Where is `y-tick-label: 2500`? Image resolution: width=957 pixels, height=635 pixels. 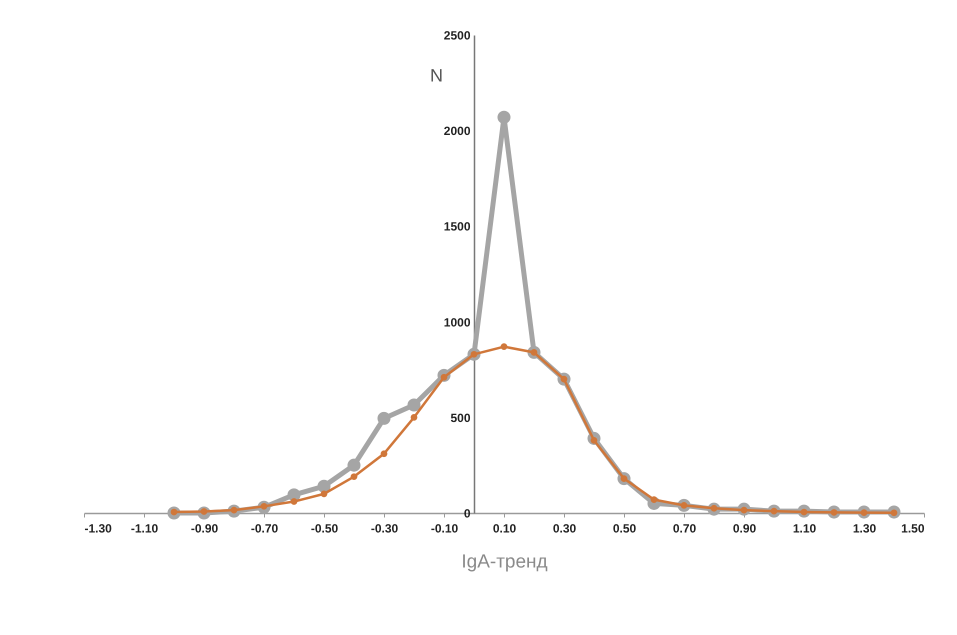 y-tick-label: 2500 is located at coordinates (457, 35).